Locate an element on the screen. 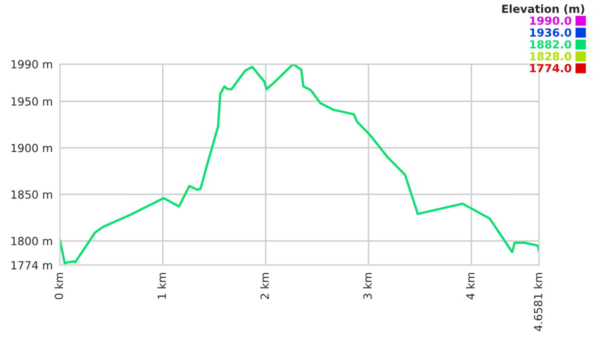 Image resolution: width=599 pixels, height=339 pixels. x-tick-label: 1 km is located at coordinates (161, 285).